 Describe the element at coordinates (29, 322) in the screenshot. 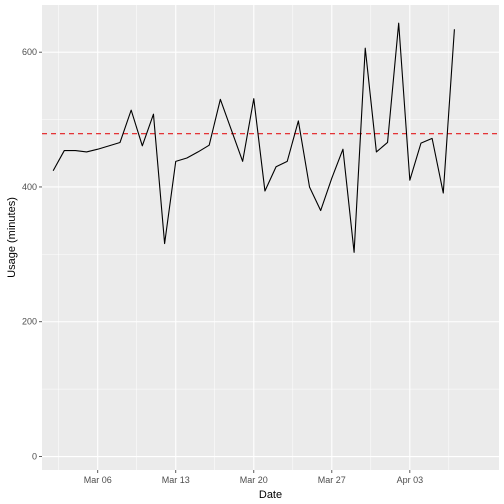

I see `y-tick-label: 200` at that location.